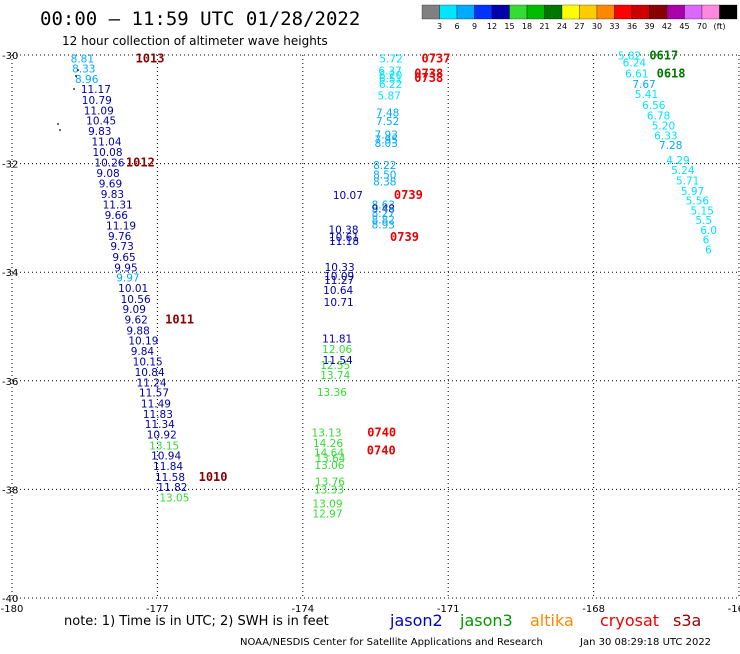 This screenshot has width=740, height=654. Describe the element at coordinates (636, 74) in the screenshot. I see `wave-height-label: 6.61` at that location.